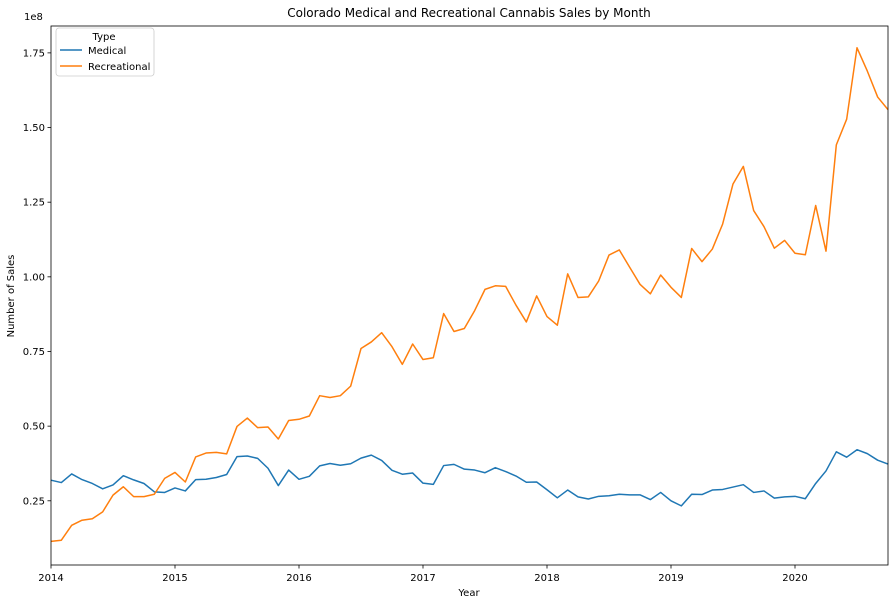 The height and width of the screenshot is (604, 894). What do you see at coordinates (670, 578) in the screenshot?
I see `x-tick-label: 2019` at bounding box center [670, 578].